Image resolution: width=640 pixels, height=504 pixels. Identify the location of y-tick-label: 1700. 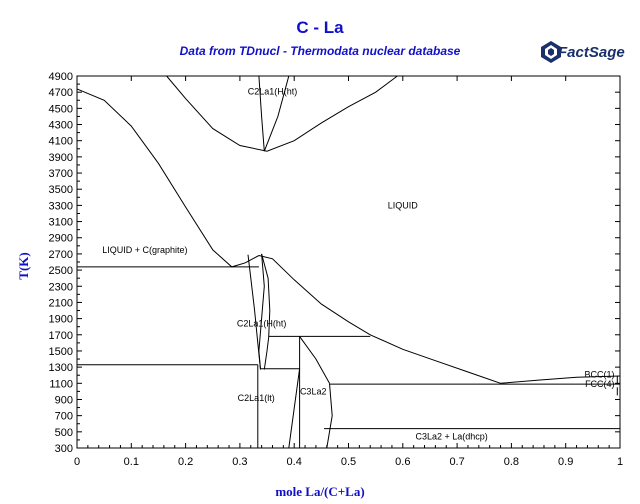
(61, 336).